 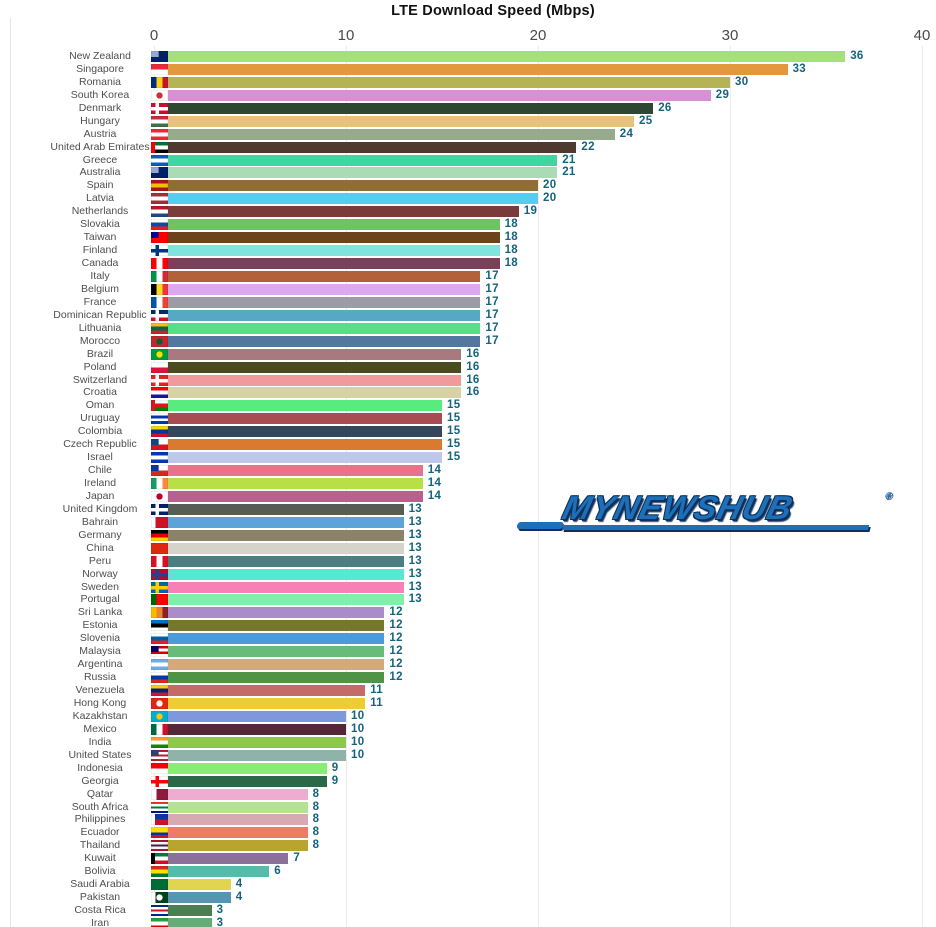 I want to click on country-label: United States, so click(x=100, y=754).